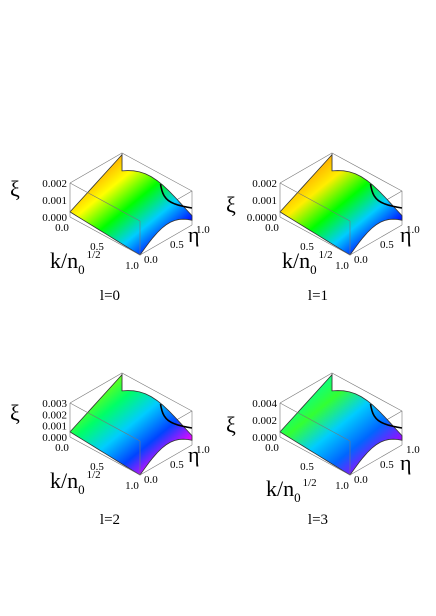 Image resolution: width=436 pixels, height=616 pixels. I want to click on surface-plot: 0.0000 0.001 0.002 0.0 0.5 1.0 0.0 0.5 1.0, so click(333, 212).